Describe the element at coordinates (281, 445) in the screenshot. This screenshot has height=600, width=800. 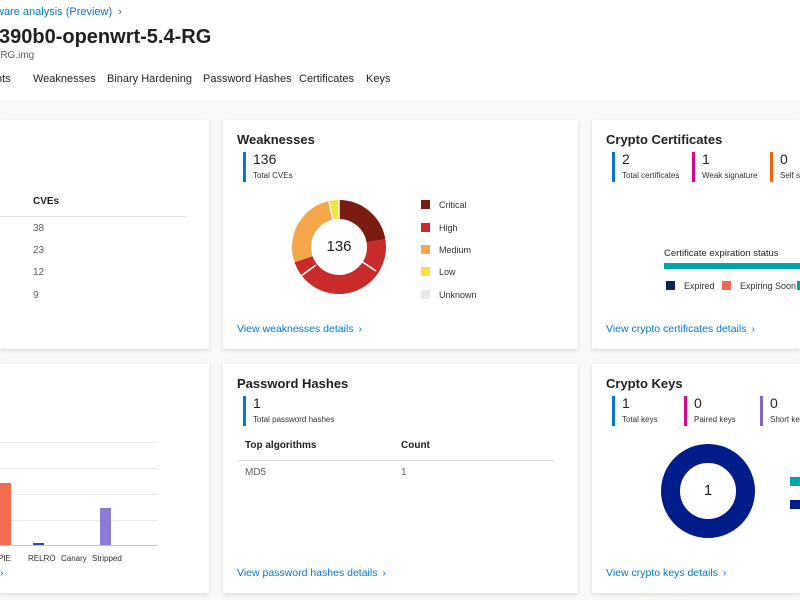
I see `algorithm-column-header: Top algorithms` at that location.